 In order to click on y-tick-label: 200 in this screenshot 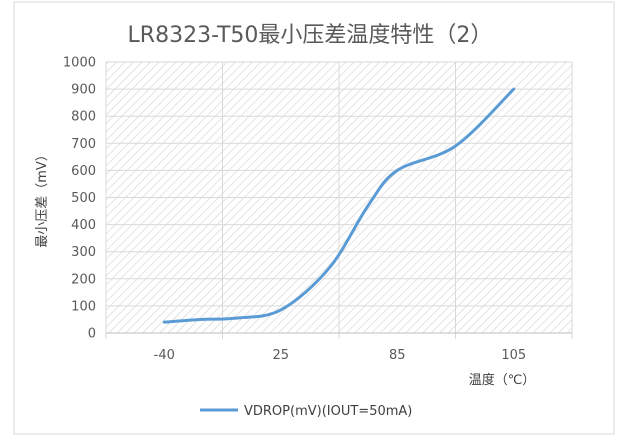, I will do `click(83, 279)`.